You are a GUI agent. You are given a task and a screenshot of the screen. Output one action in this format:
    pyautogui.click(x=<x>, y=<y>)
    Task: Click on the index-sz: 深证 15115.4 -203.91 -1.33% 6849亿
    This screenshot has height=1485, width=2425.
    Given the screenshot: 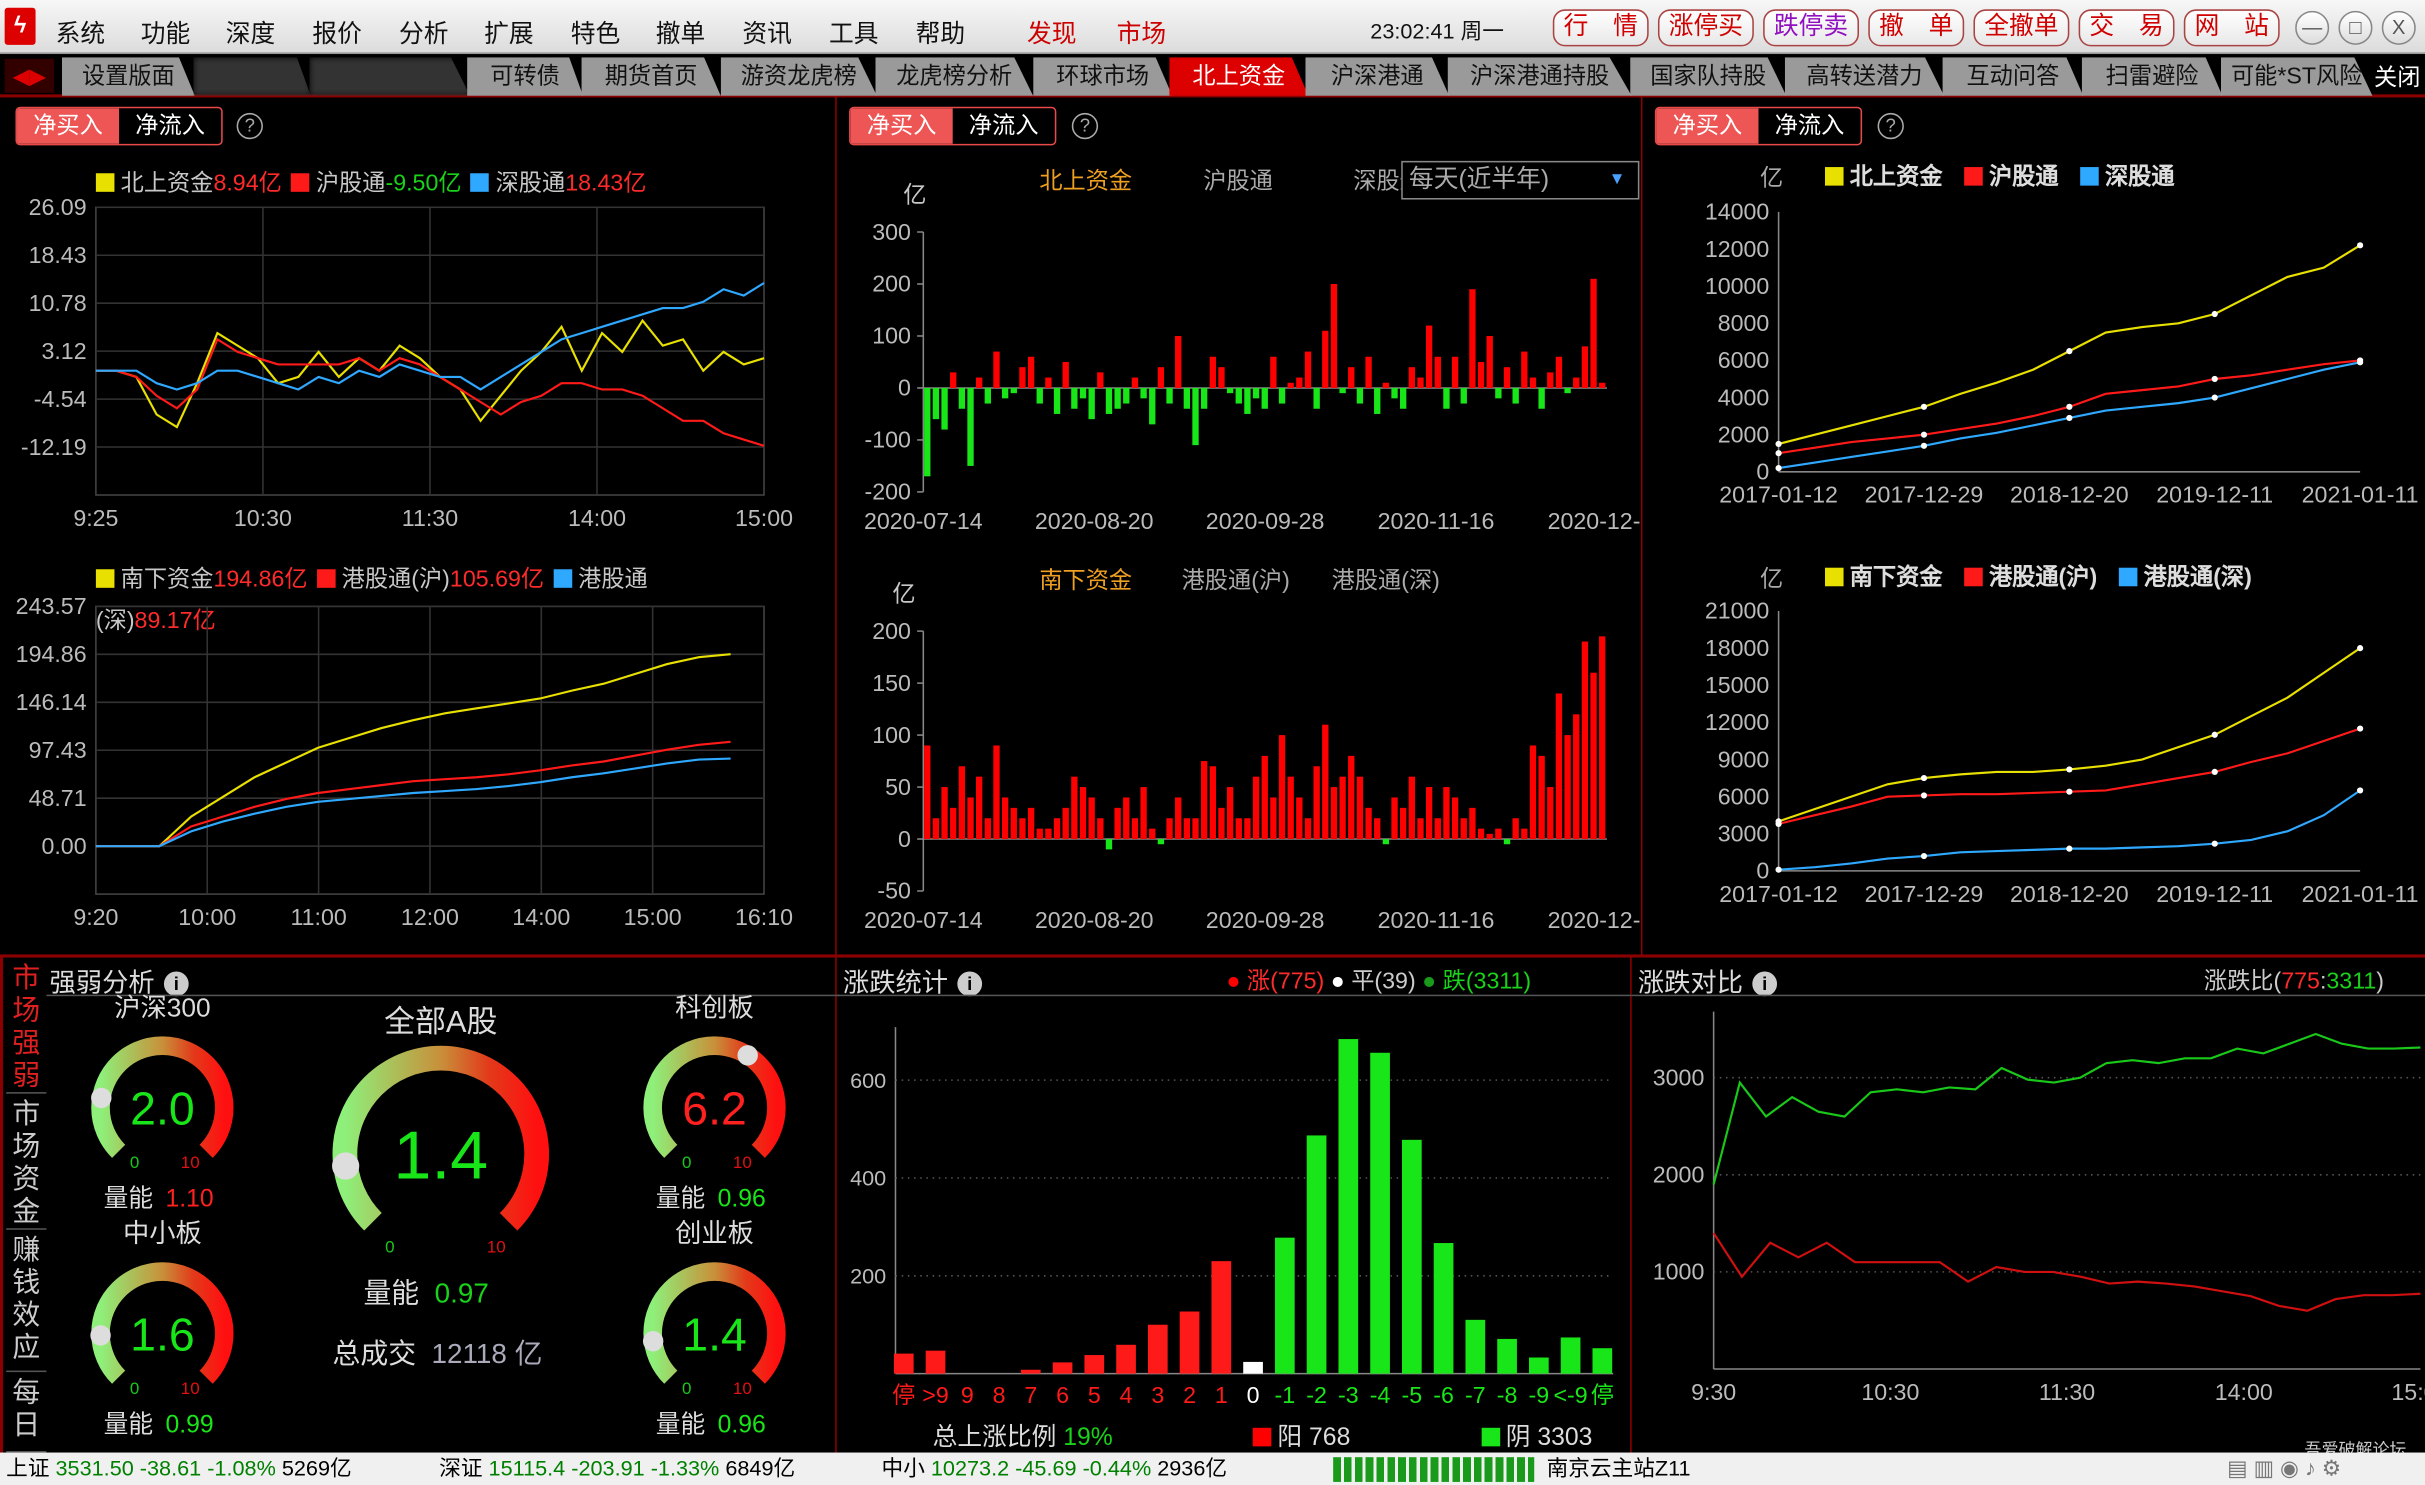 What is the action you would take?
    pyautogui.click(x=617, y=1469)
    